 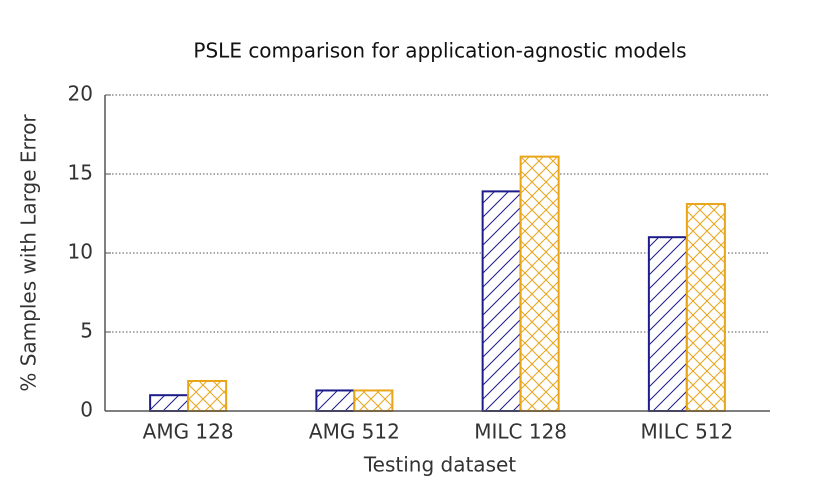 I want to click on y-axis-label: % Samples with Large Error, so click(x=29, y=253).